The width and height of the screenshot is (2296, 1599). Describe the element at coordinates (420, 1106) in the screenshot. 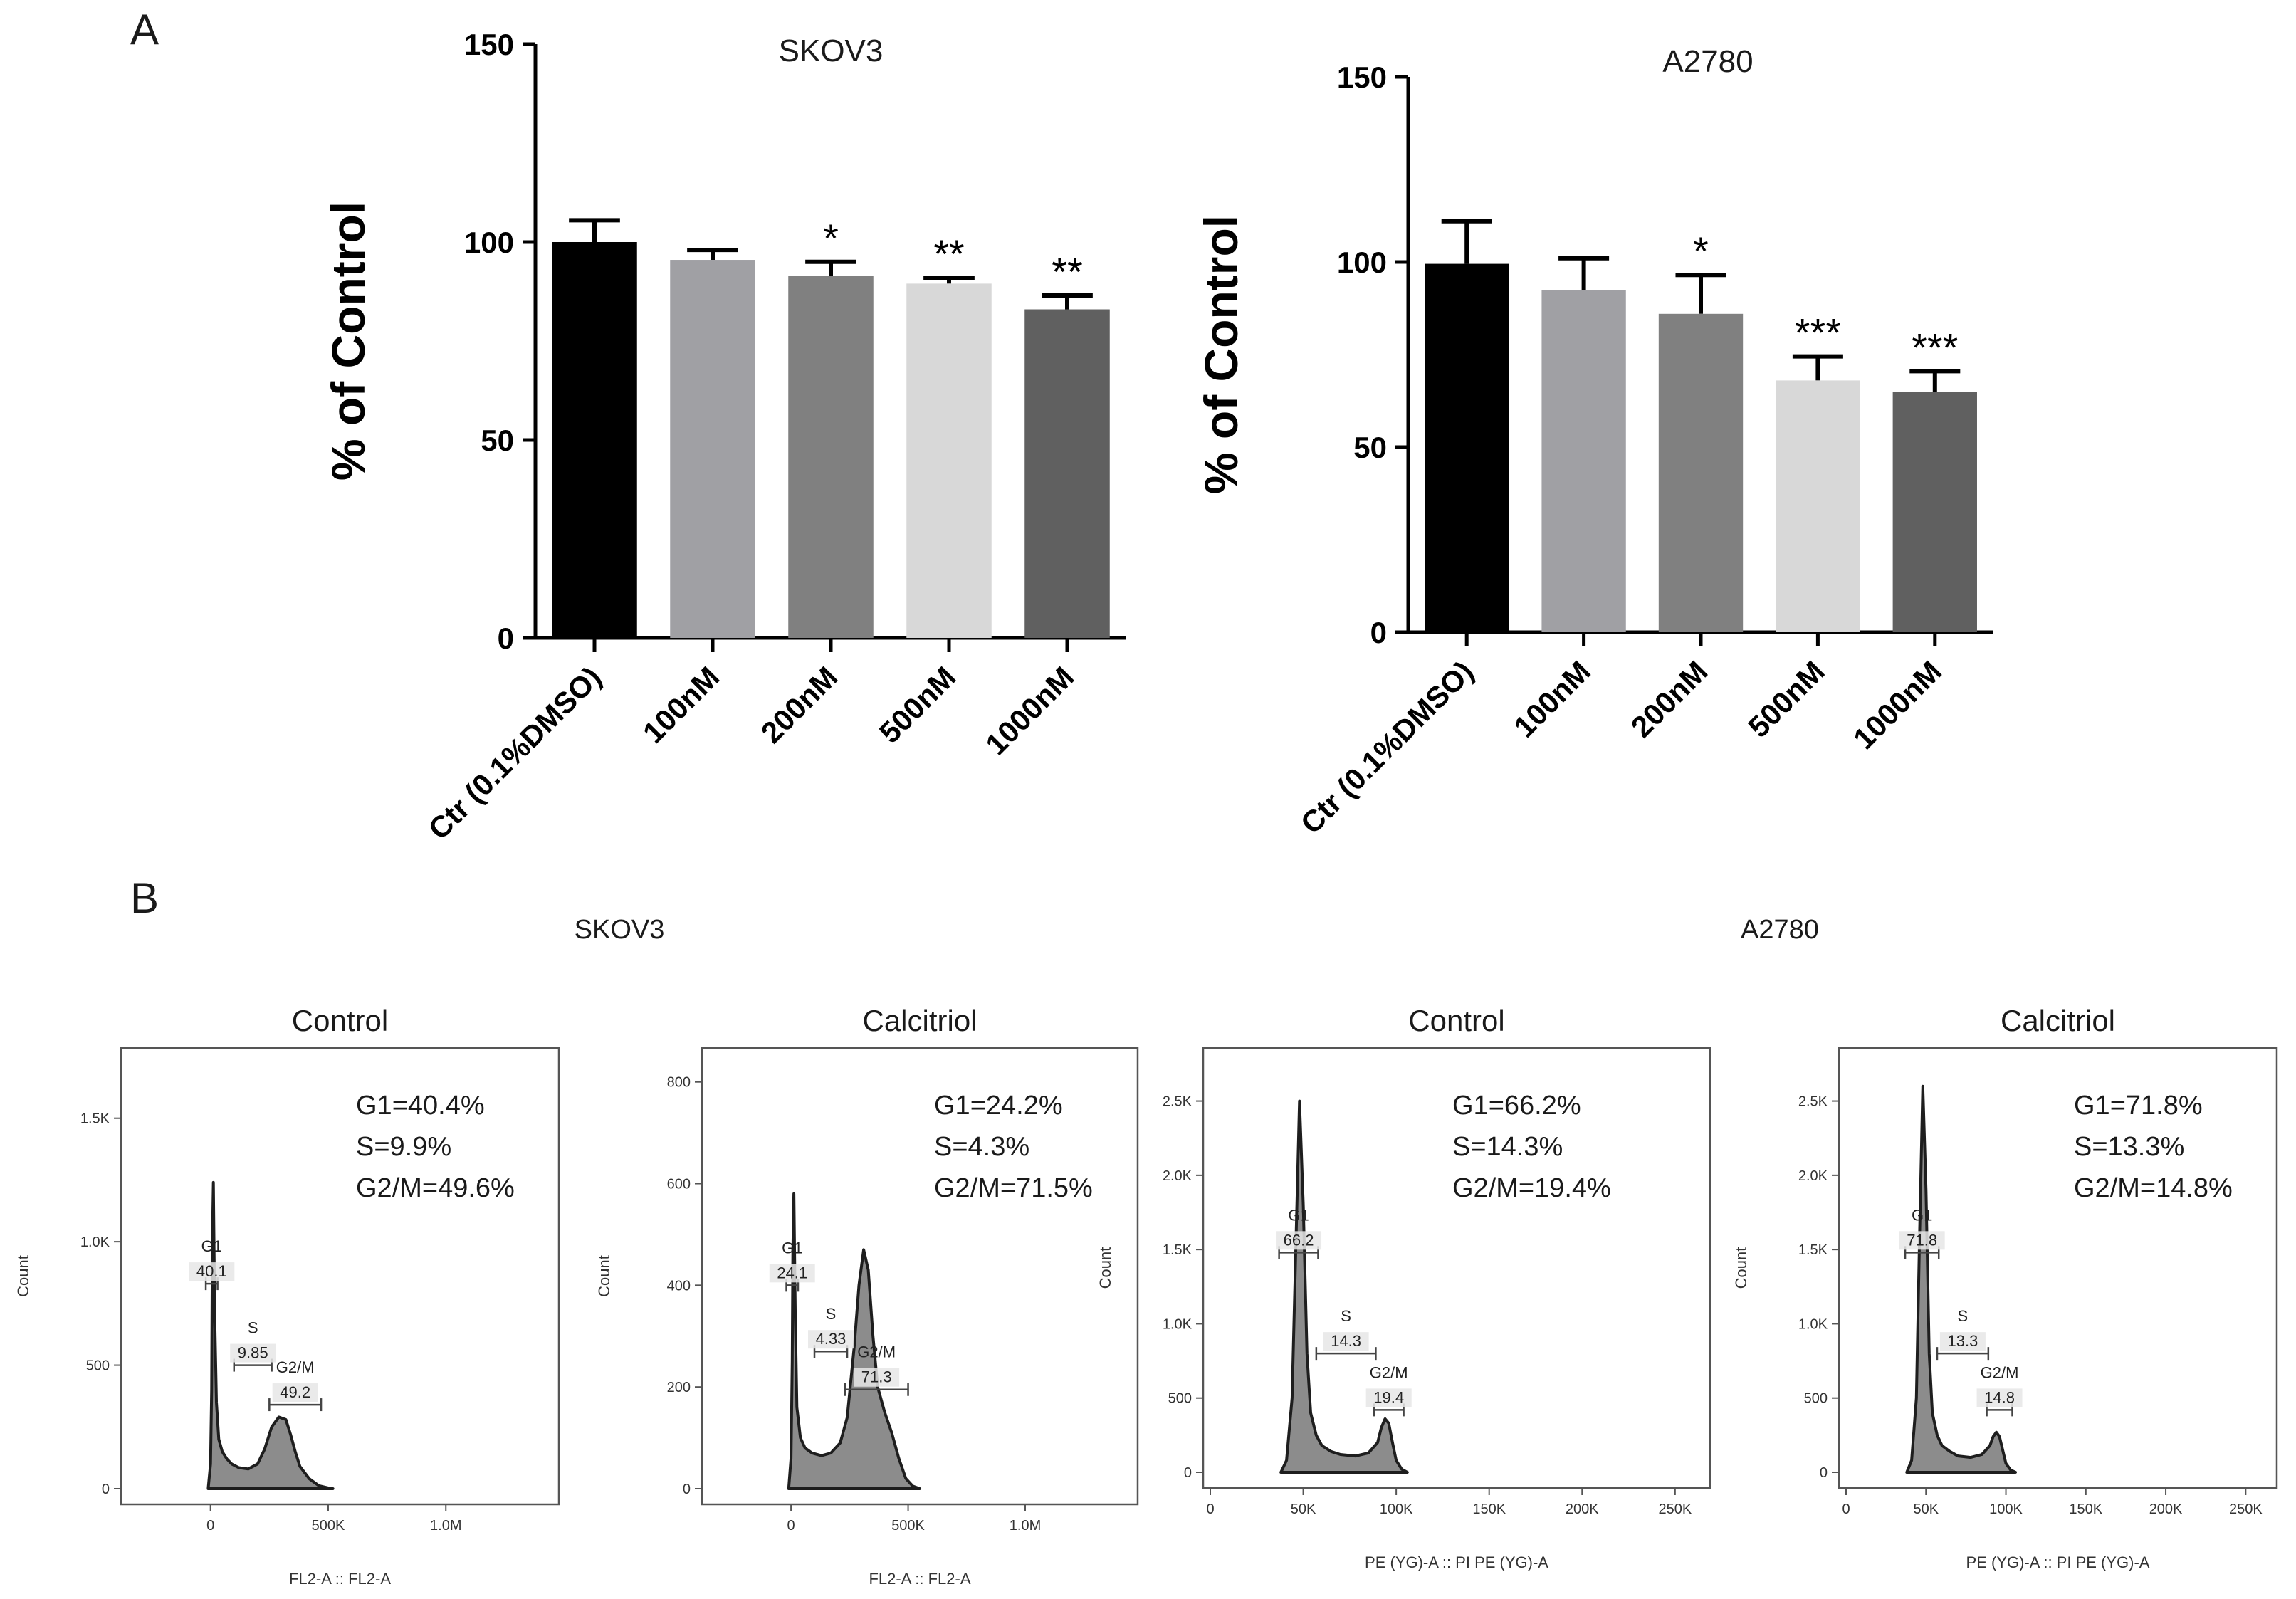

I see `phase-percentage: G1=40.4%` at that location.